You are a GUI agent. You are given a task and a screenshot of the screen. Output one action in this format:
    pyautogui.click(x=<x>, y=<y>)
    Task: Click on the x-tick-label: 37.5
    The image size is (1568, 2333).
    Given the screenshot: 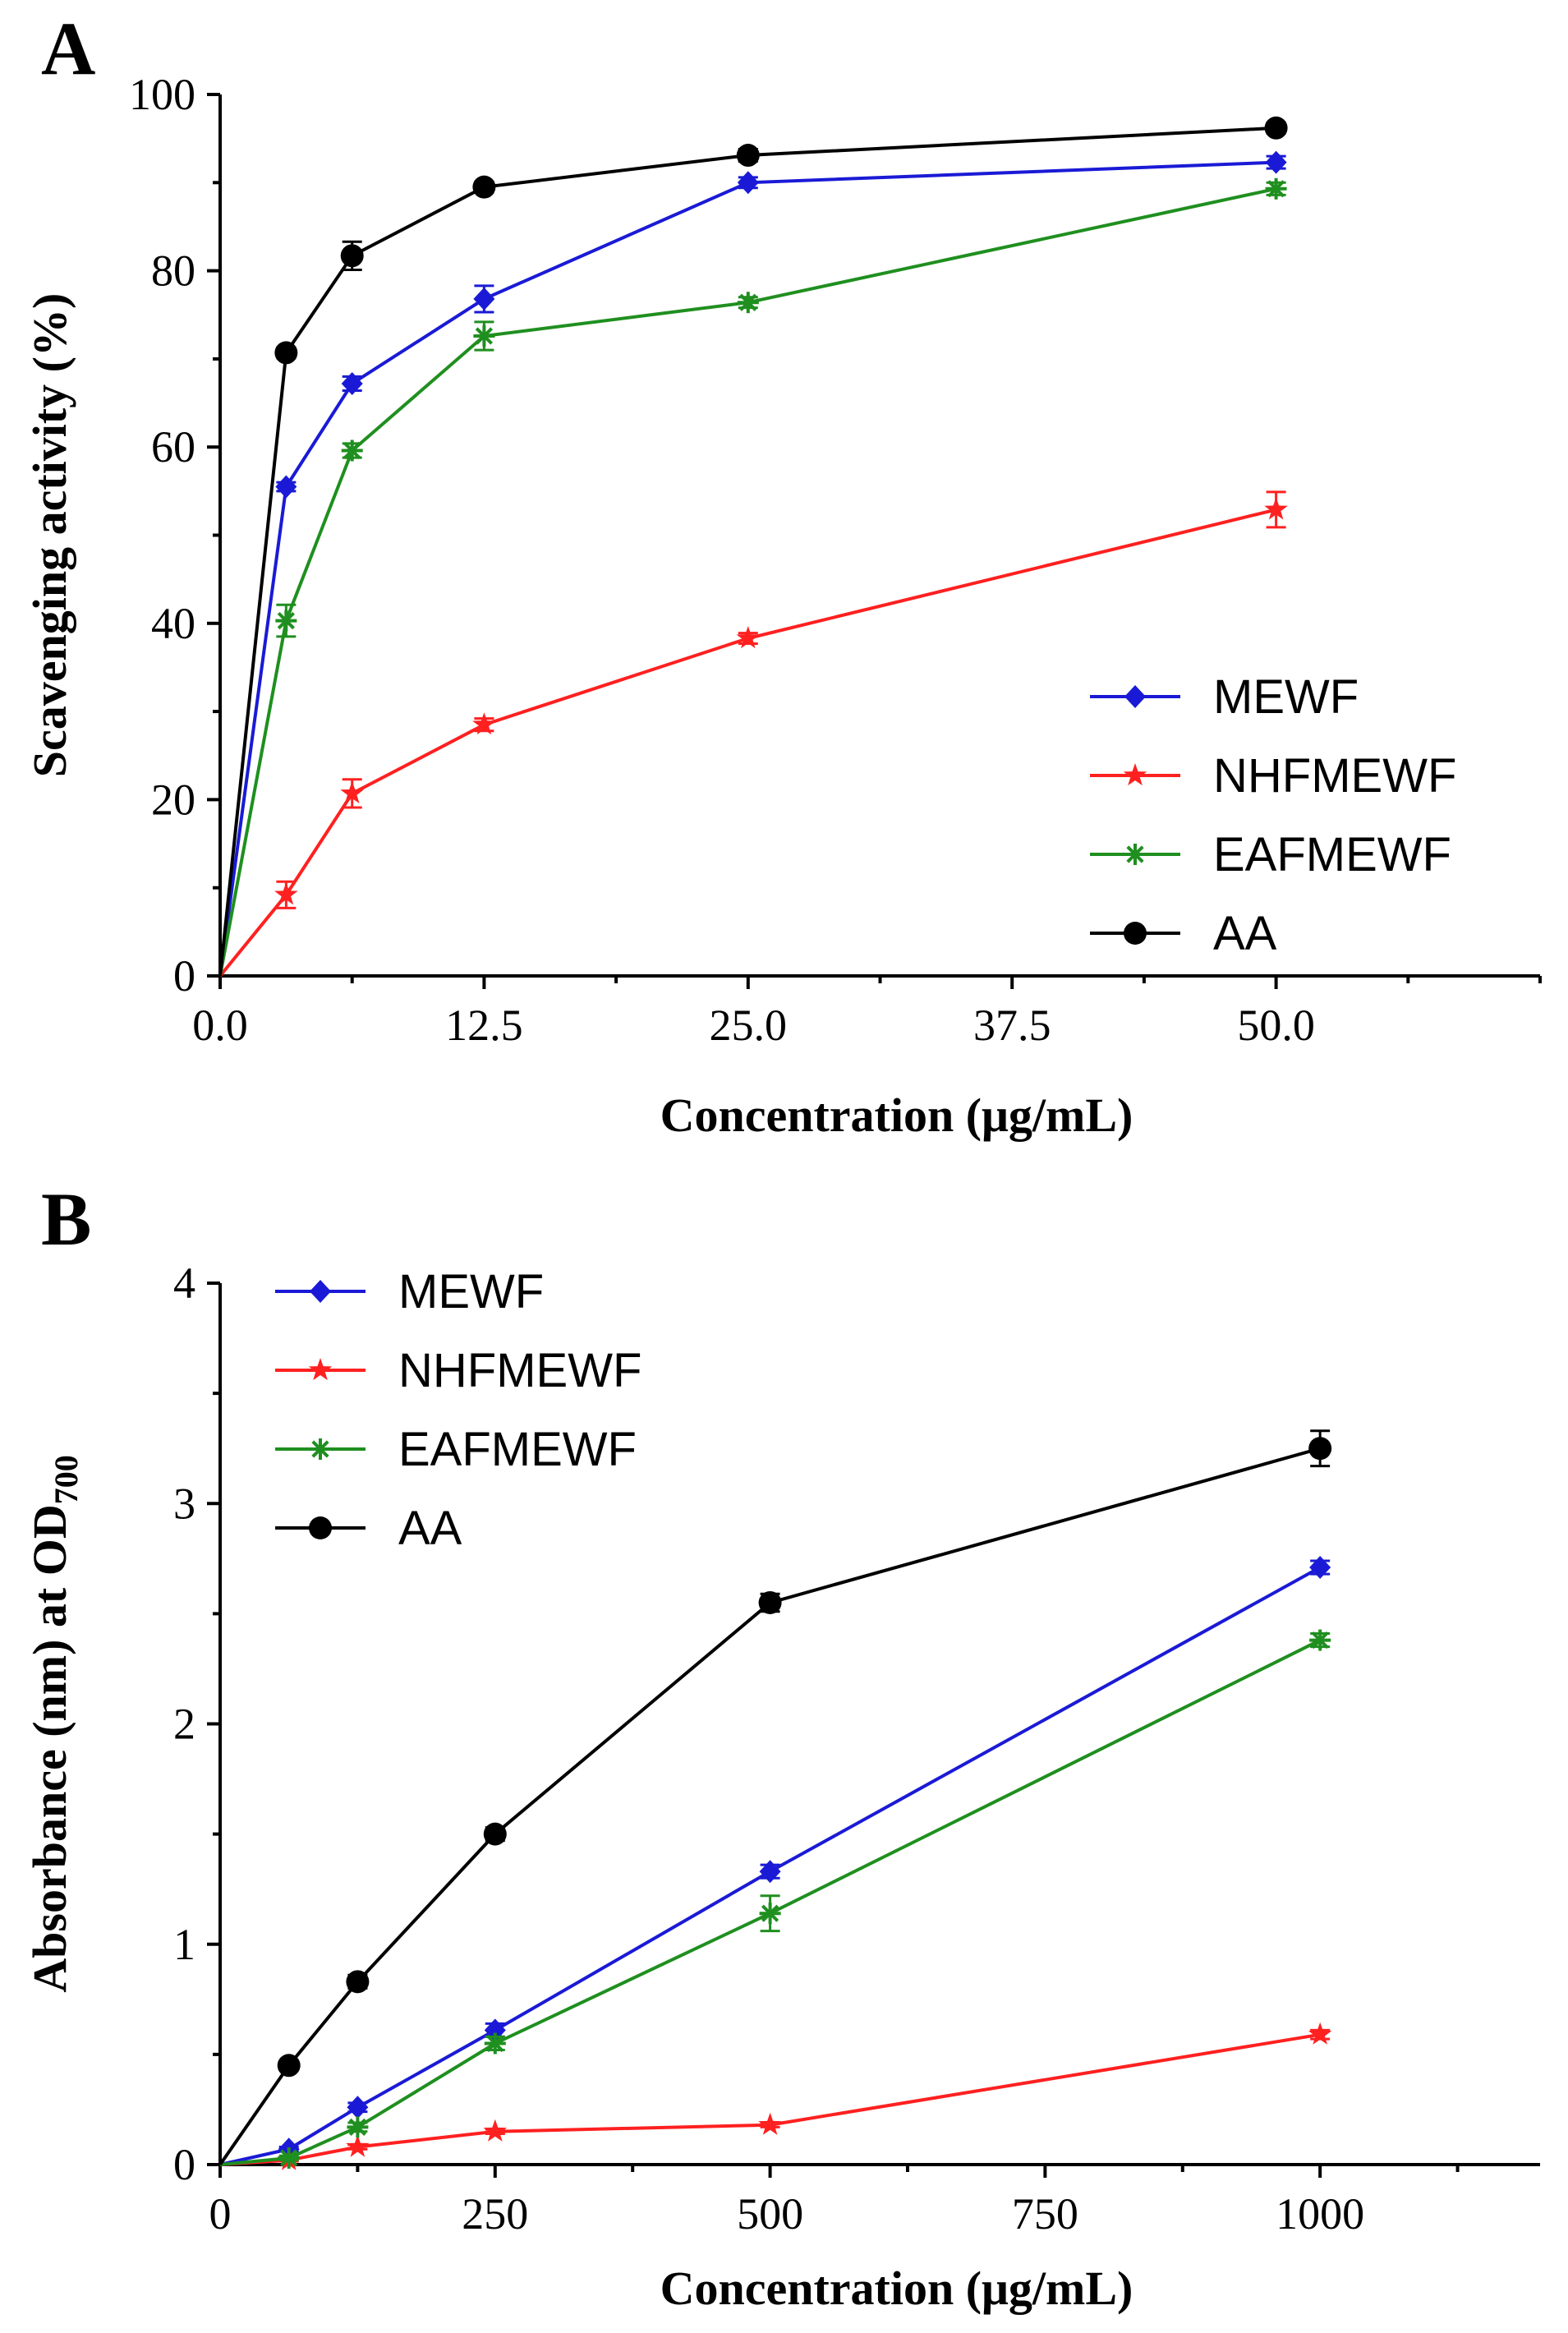 What is the action you would take?
    pyautogui.click(x=1012, y=1025)
    